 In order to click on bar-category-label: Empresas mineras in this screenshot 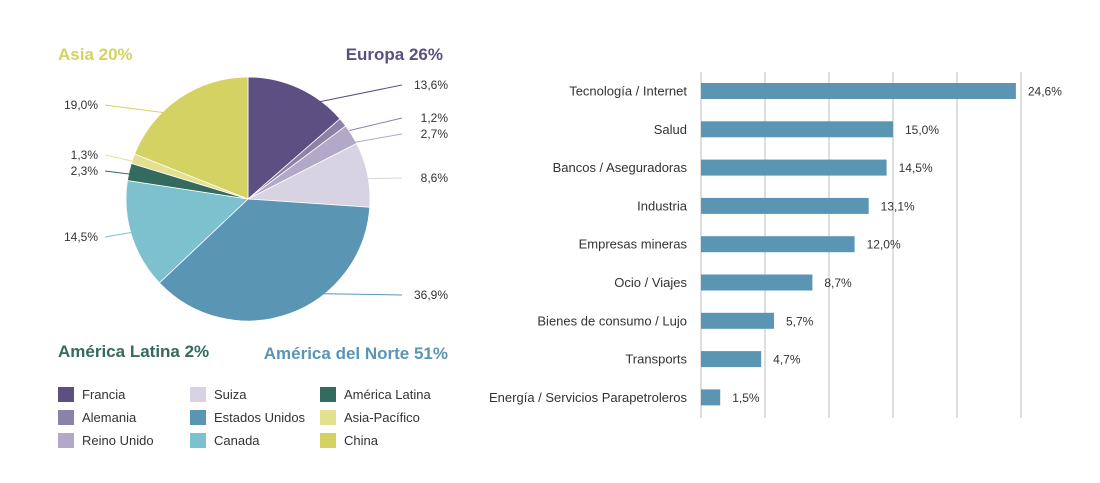, I will do `click(633, 244)`.